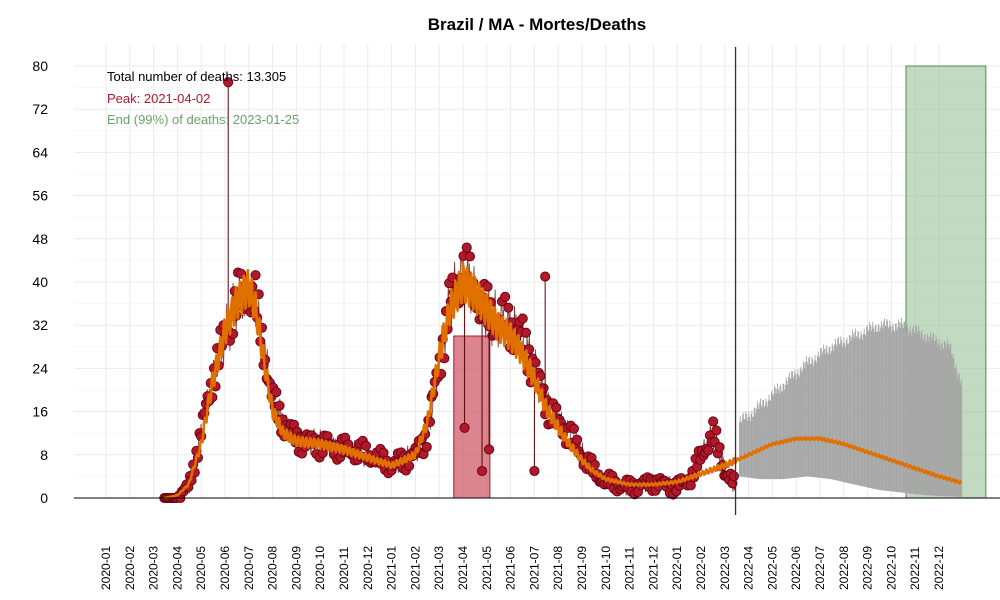 The height and width of the screenshot is (600, 1000). Describe the element at coordinates (40, 412) in the screenshot. I see `y-tick-label-2: 16` at that location.